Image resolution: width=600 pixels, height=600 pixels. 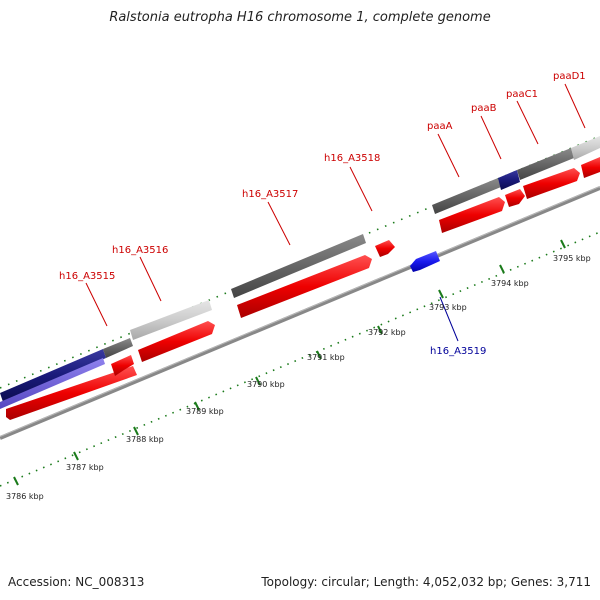 What do you see at coordinates (590, 167) in the screenshot?
I see `cds-arrow-paaD1` at bounding box center [590, 167].